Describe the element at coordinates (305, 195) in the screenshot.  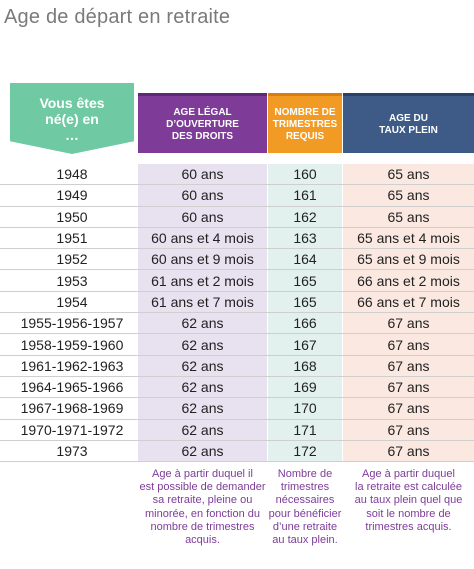
I see `trimestres-cell: 161` at that location.